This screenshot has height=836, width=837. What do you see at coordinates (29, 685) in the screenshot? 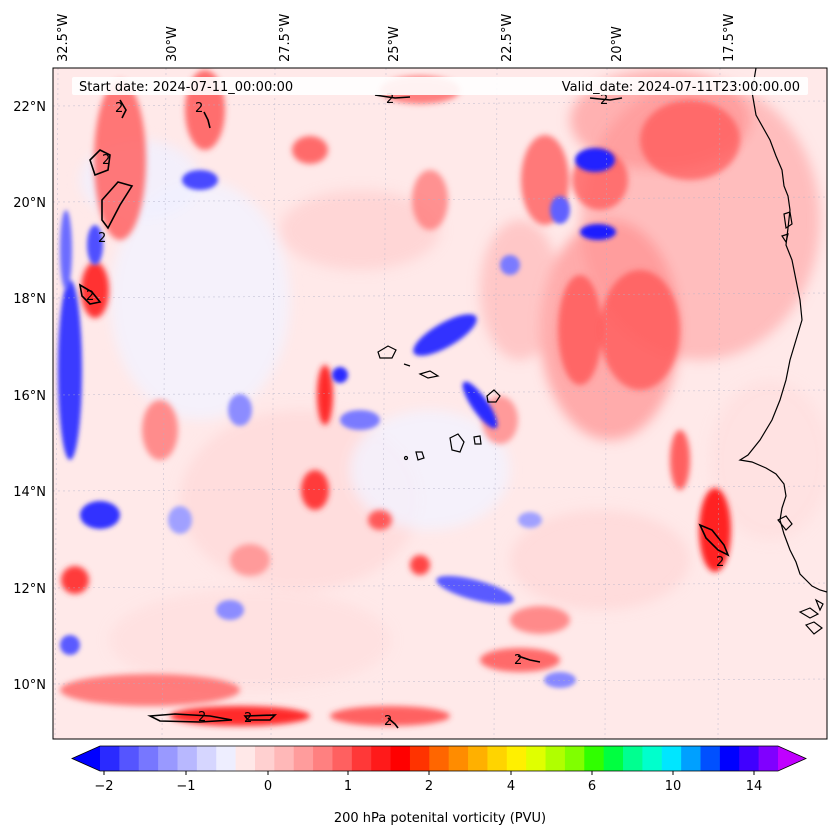
I see `lat-label: 10°N` at bounding box center [29, 685].